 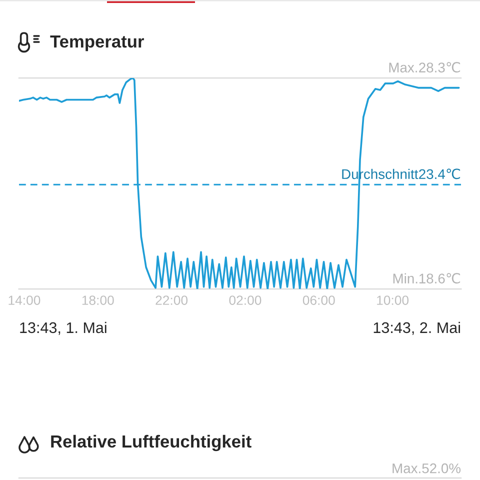 I want to click on x-tick-label: 10:00, so click(x=393, y=300).